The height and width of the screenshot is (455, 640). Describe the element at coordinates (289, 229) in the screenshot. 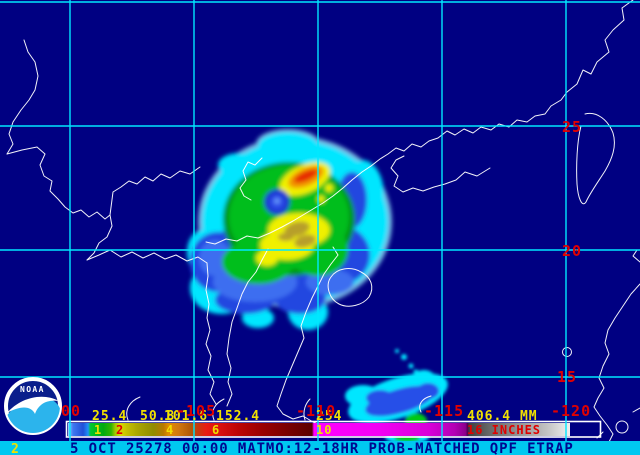

I see `precipitation-main-blob` at that location.